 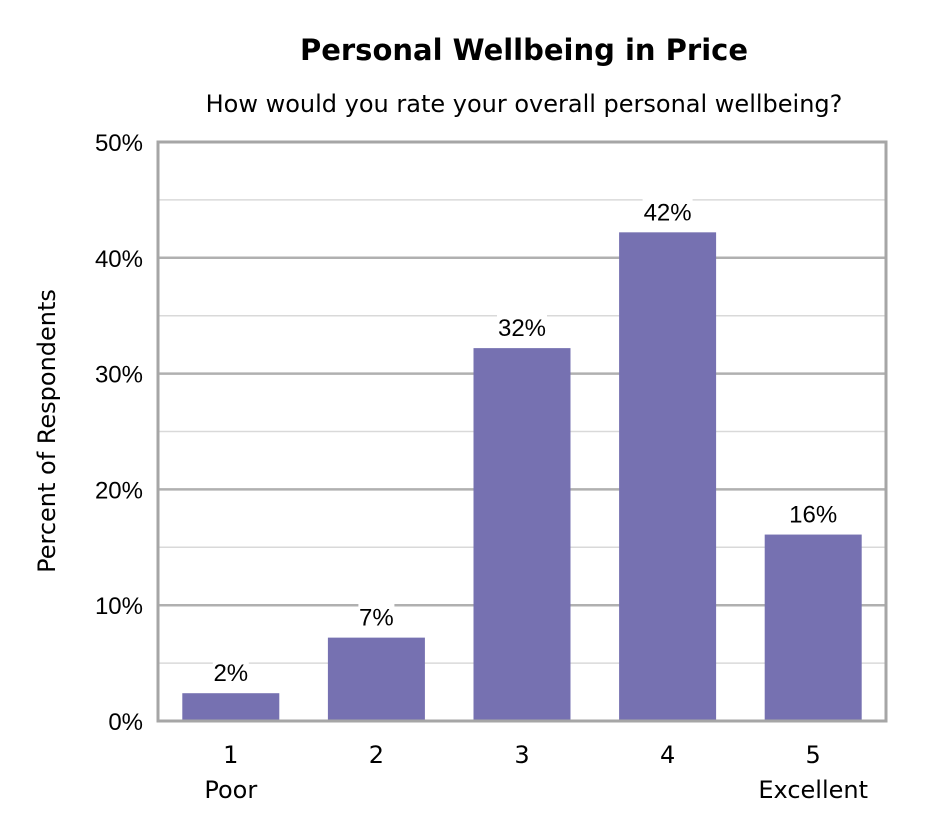 What do you see at coordinates (119, 143) in the screenshot?
I see `y-tick-label: 50%` at bounding box center [119, 143].